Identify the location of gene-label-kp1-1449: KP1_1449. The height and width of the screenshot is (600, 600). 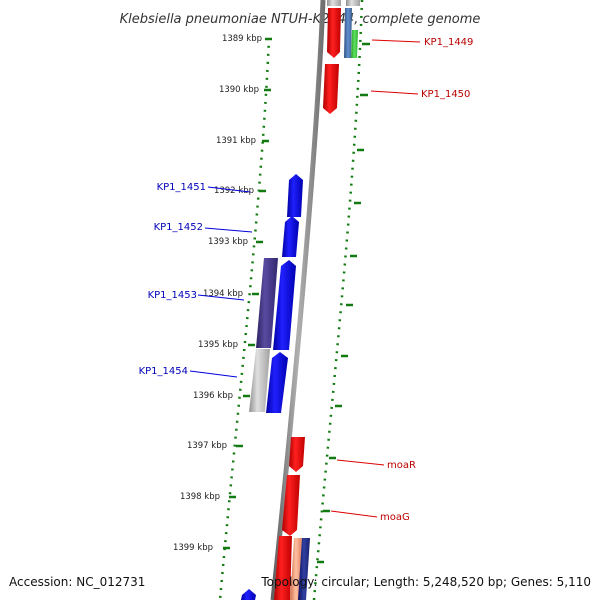
(448, 42).